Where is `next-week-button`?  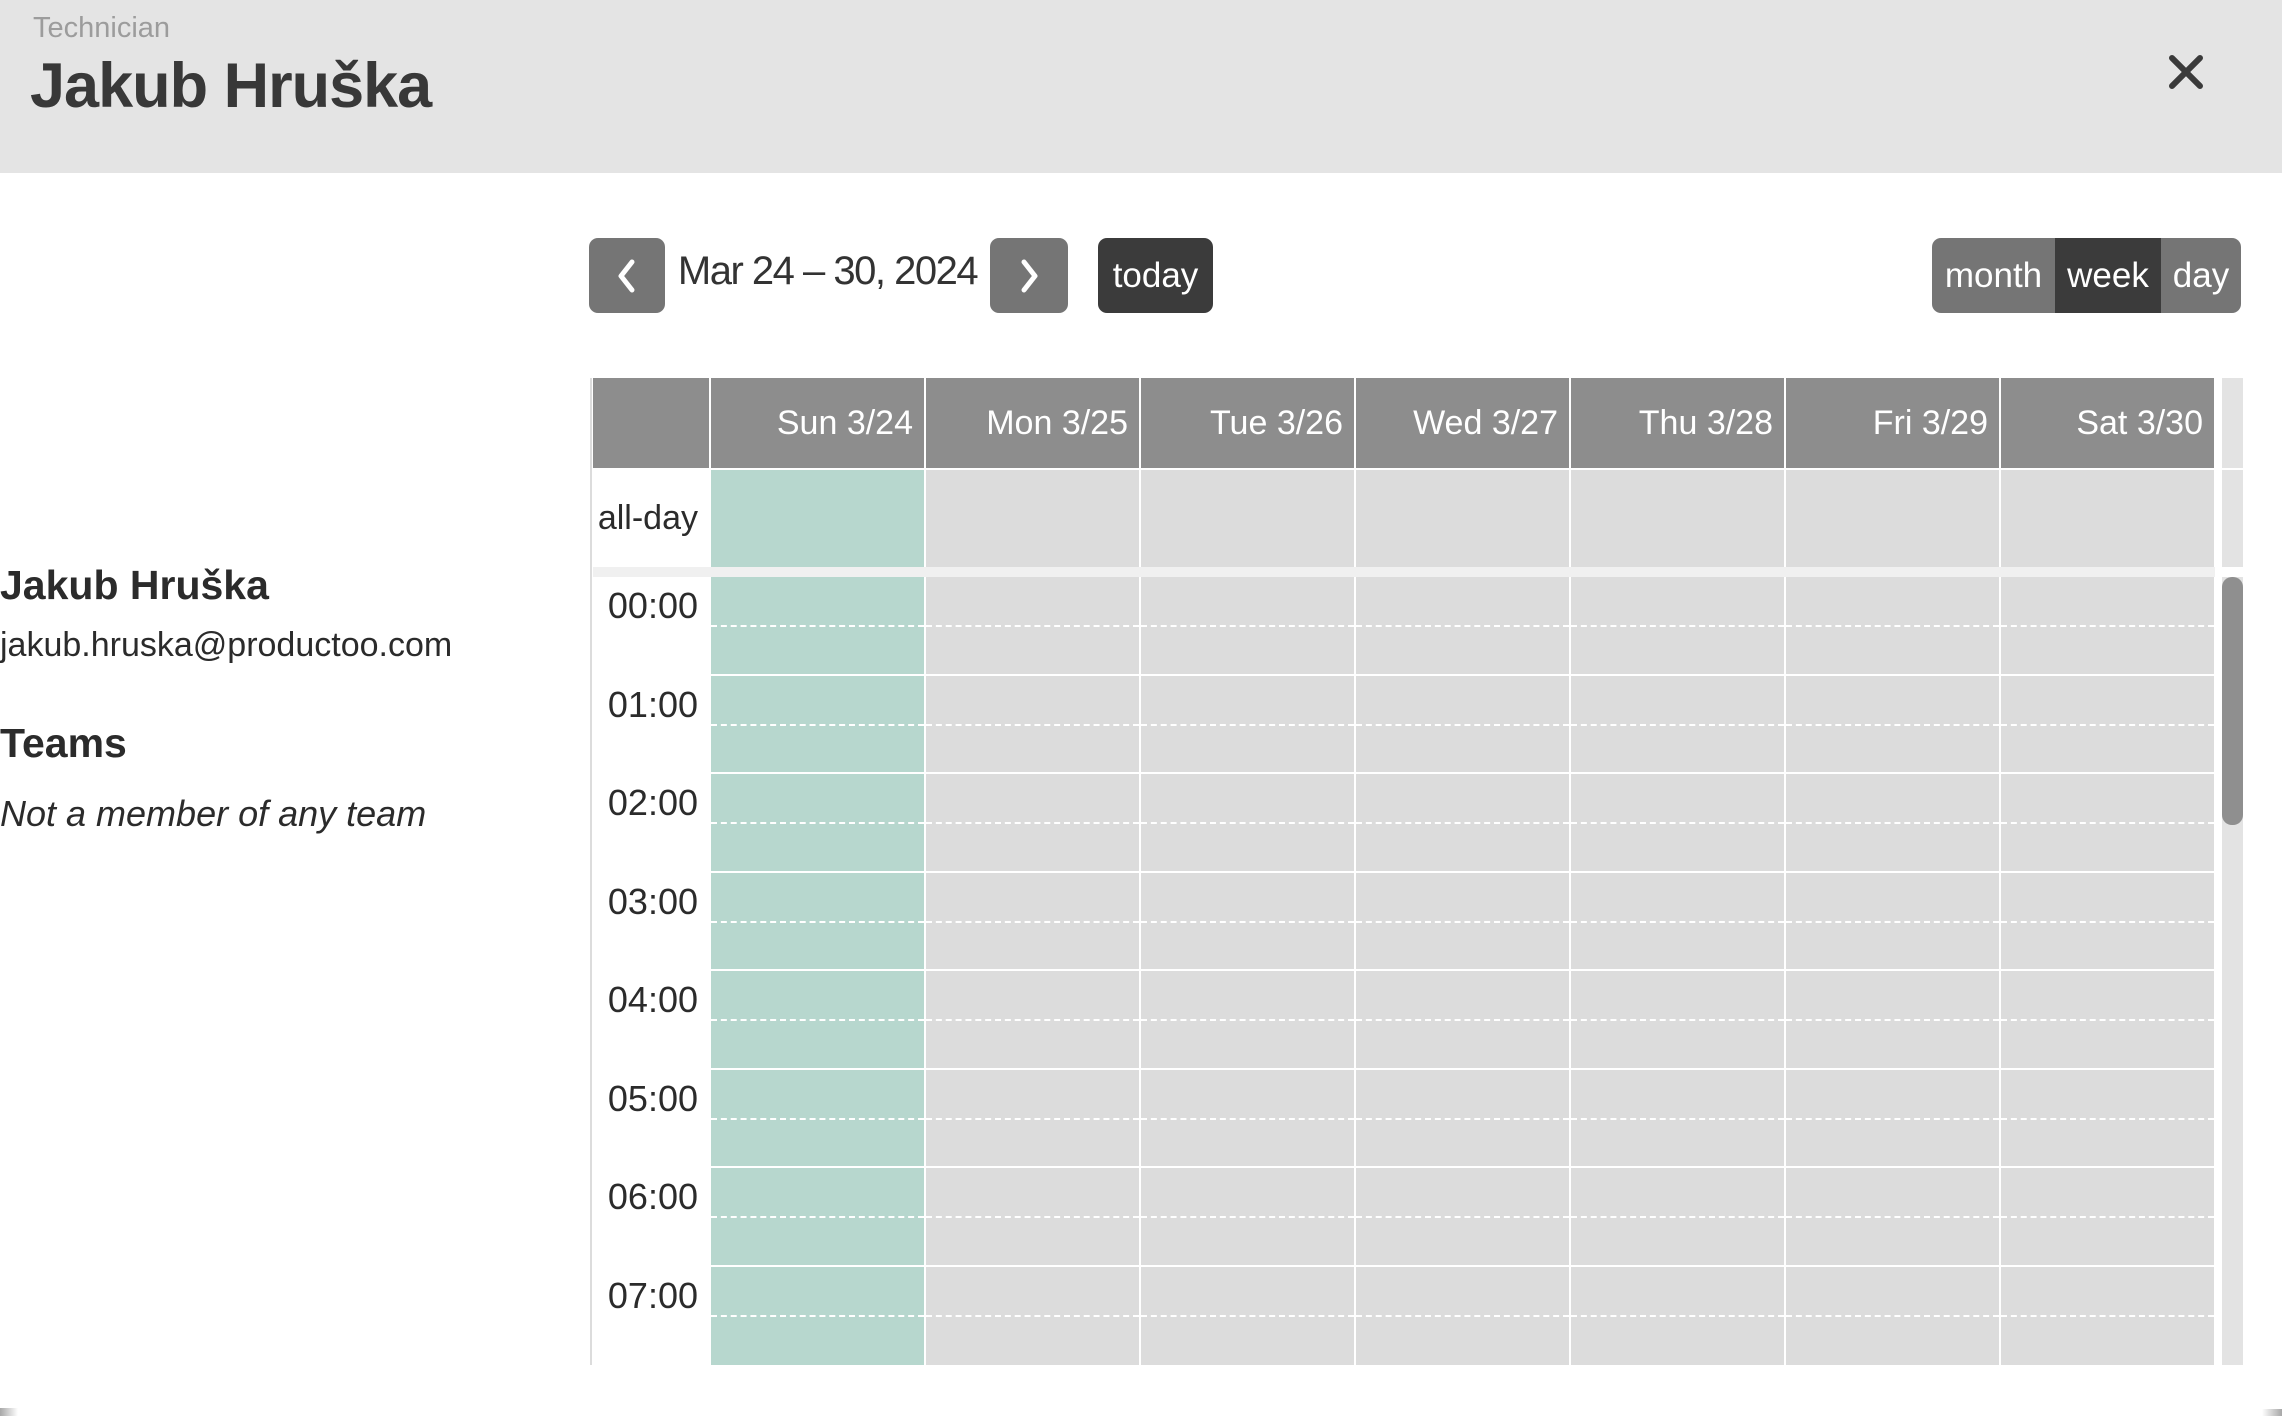 next-week-button is located at coordinates (1029, 275).